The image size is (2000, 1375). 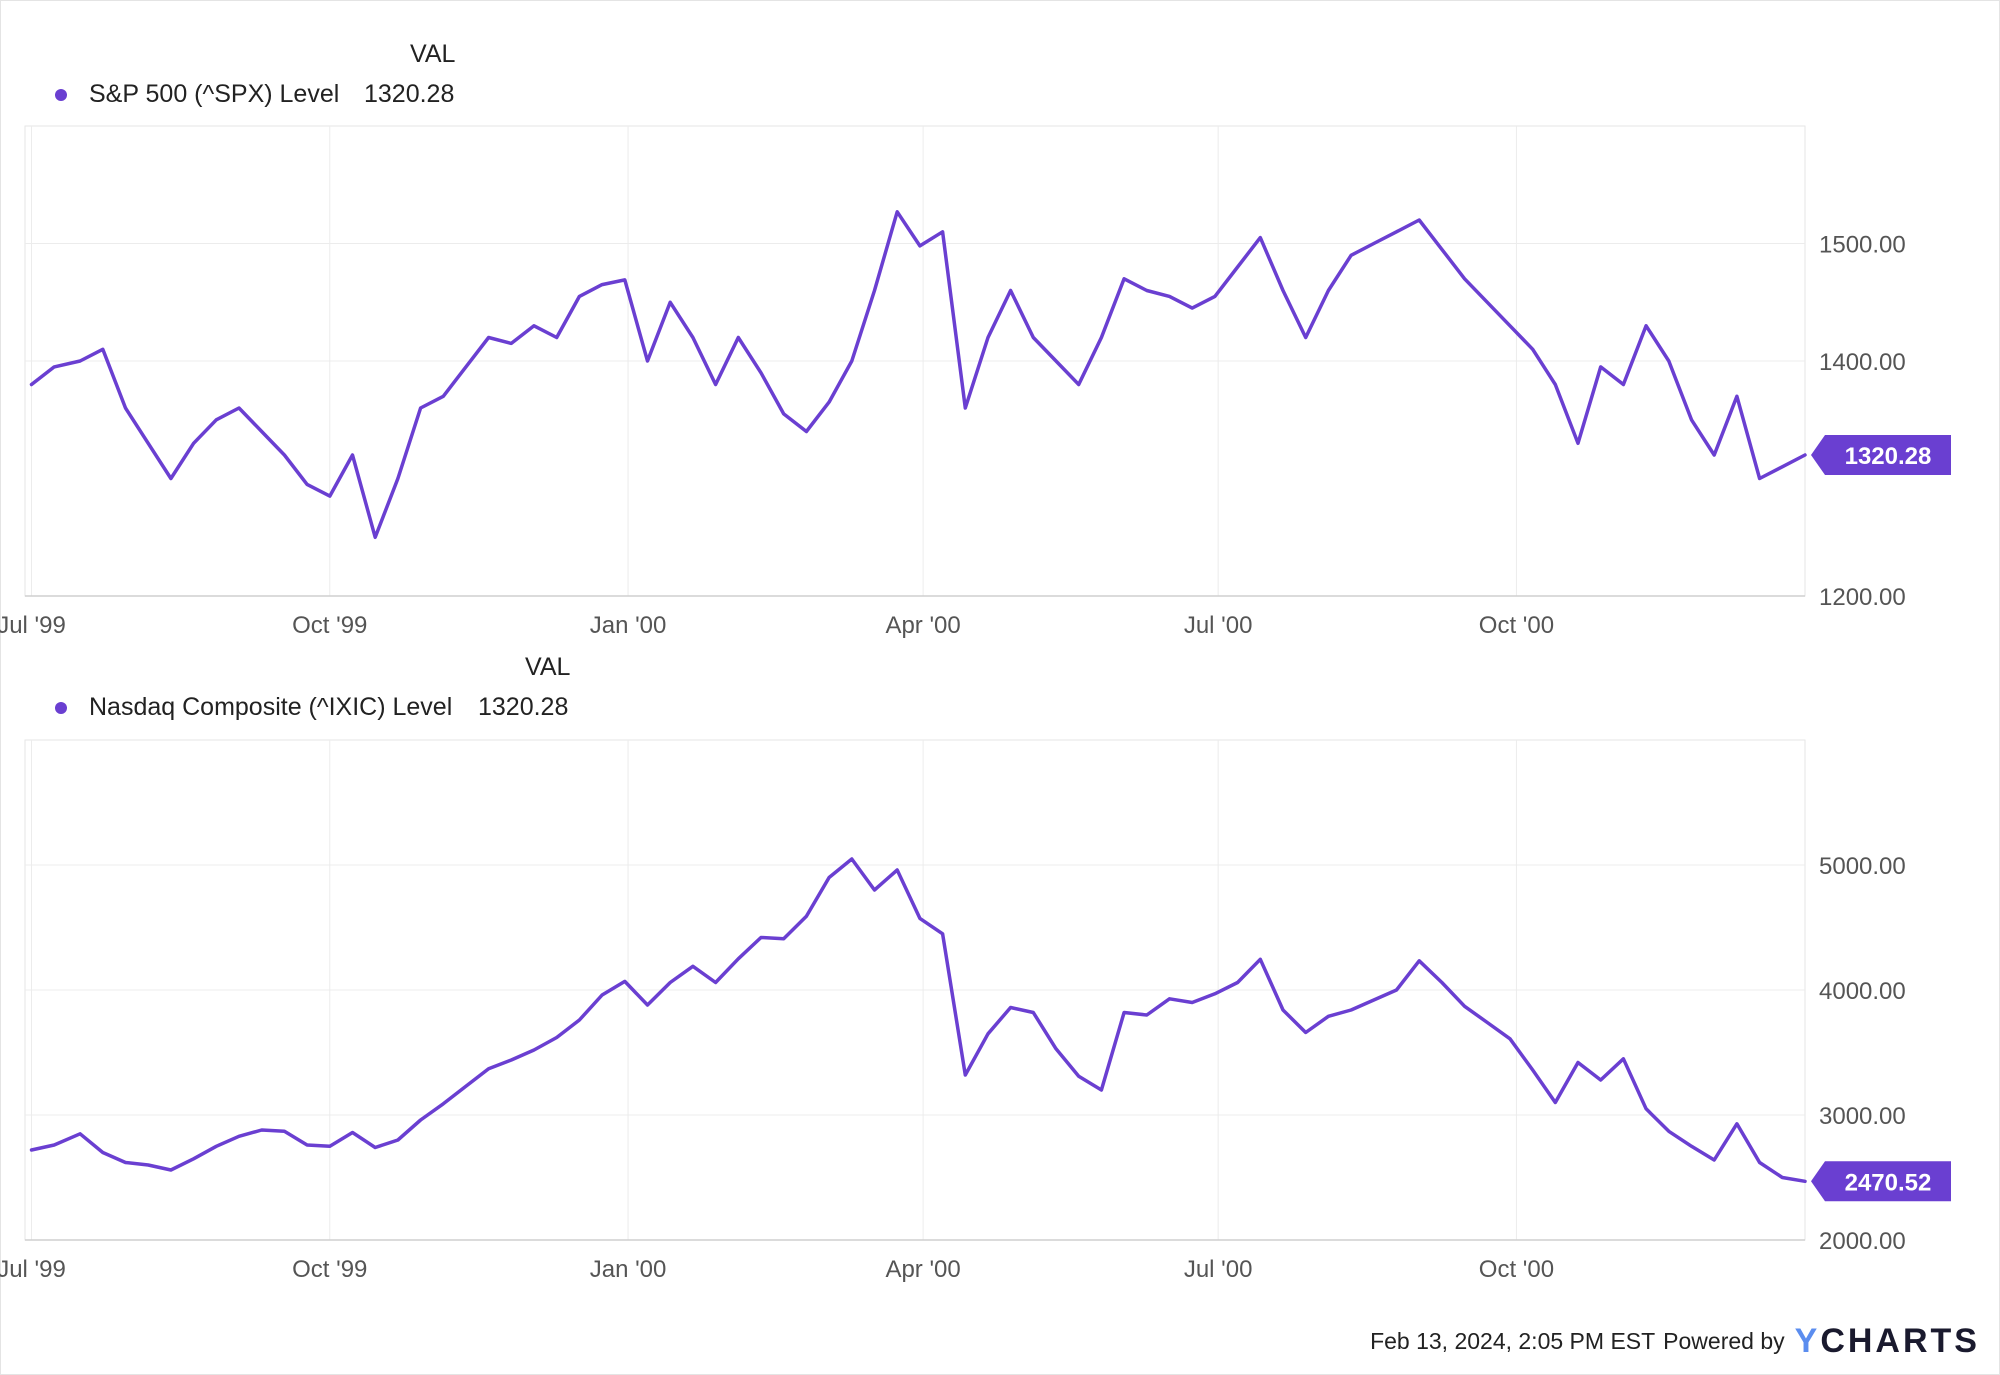 What do you see at coordinates (922, 1269) in the screenshot?
I see `ixic-x-tick-label: Apr '00` at bounding box center [922, 1269].